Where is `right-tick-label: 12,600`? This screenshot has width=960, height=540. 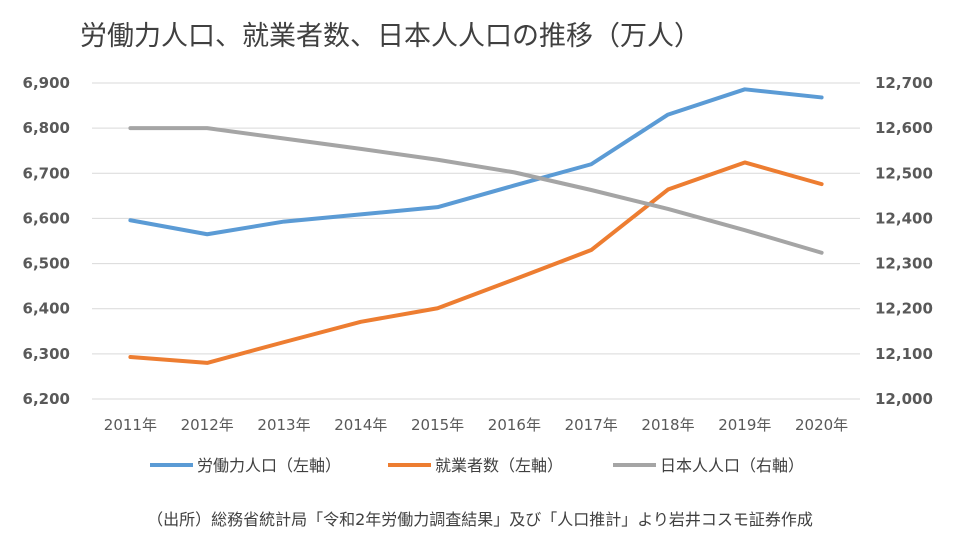
right-tick-label: 12,600 is located at coordinates (904, 128).